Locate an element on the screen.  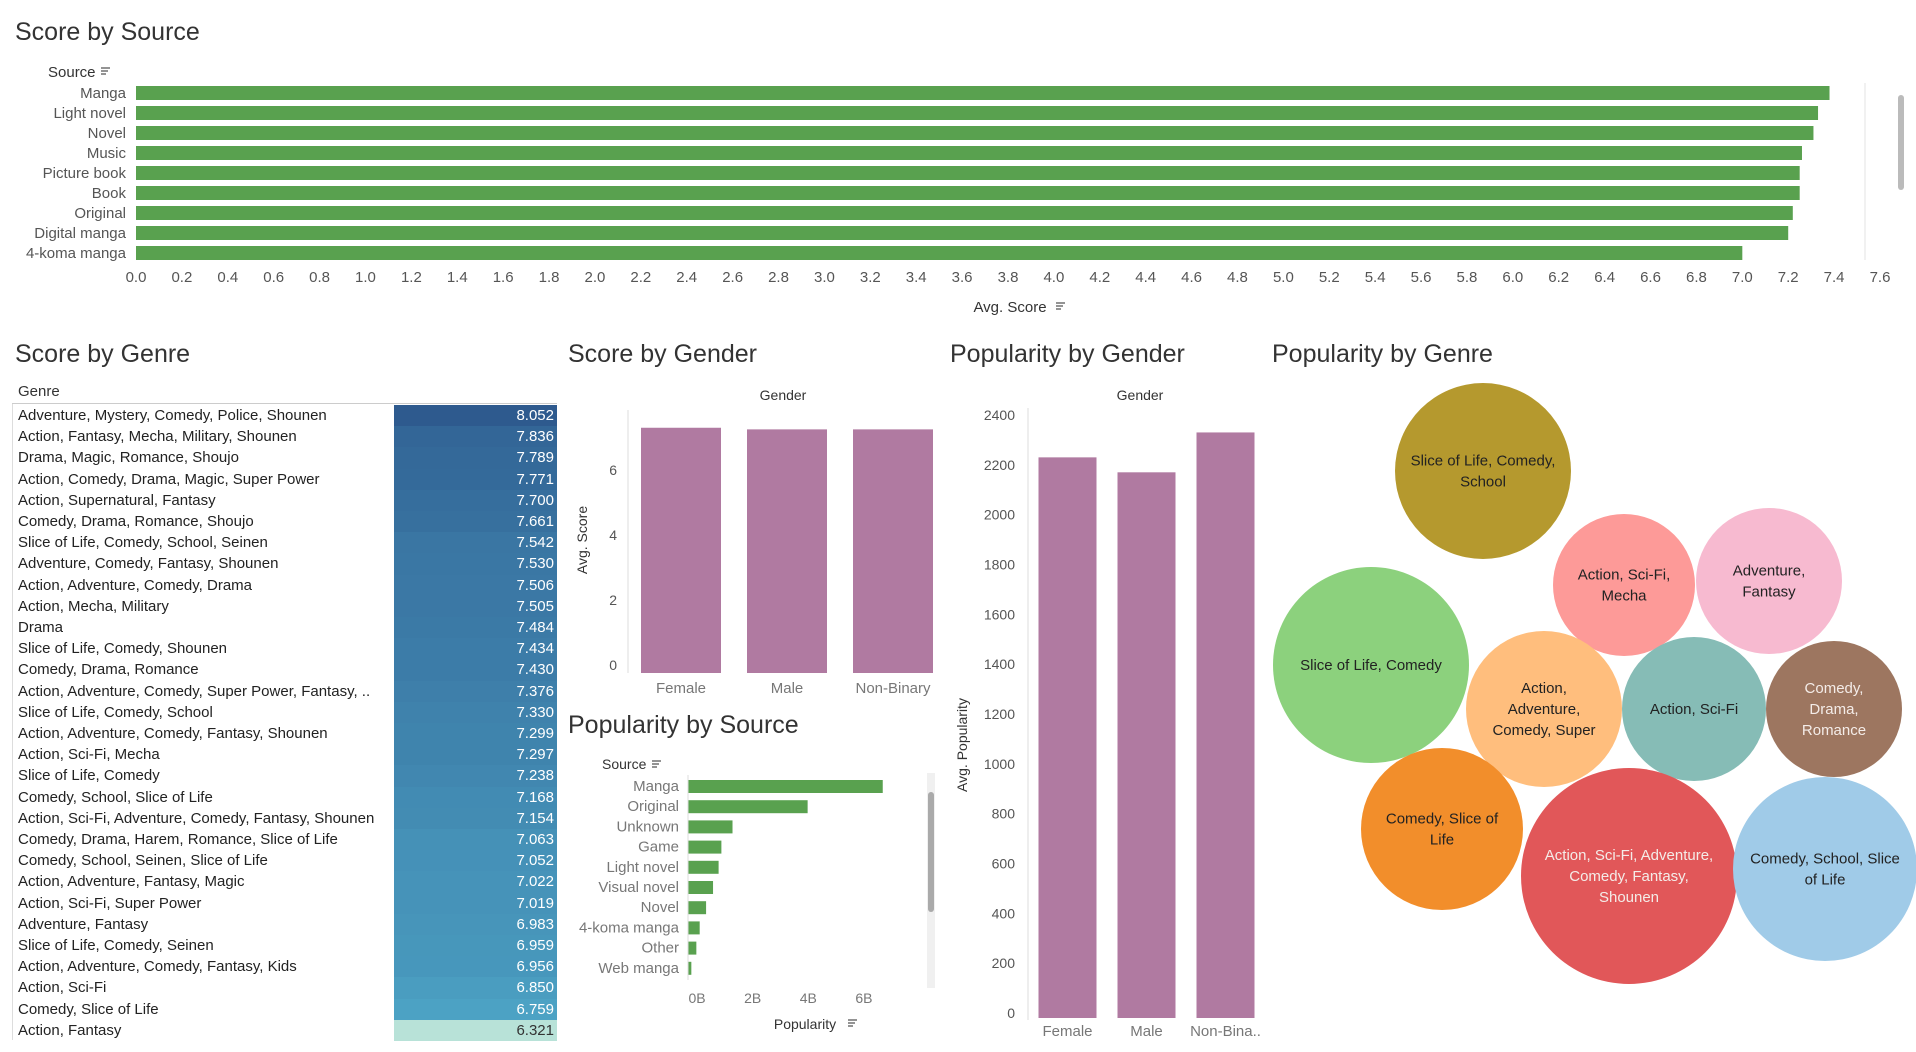
score-value: 7.297 is located at coordinates (535, 755).